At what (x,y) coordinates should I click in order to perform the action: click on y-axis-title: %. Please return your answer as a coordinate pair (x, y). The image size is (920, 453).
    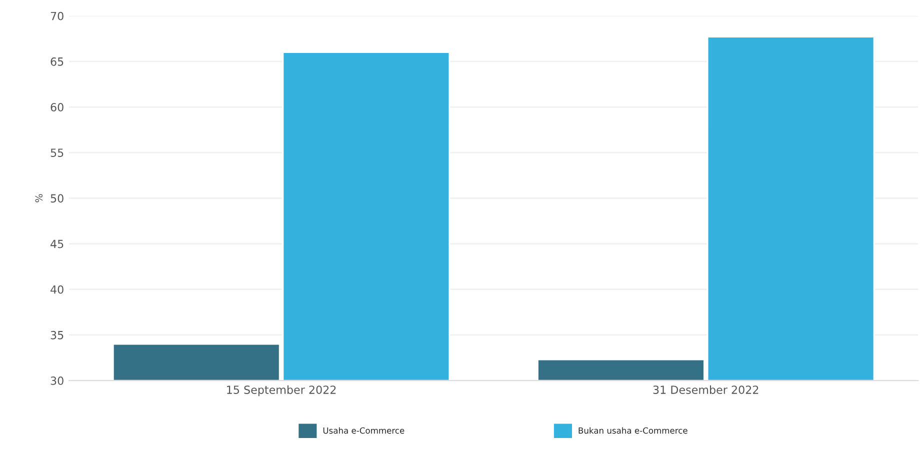
    Looking at the image, I should click on (39, 198).